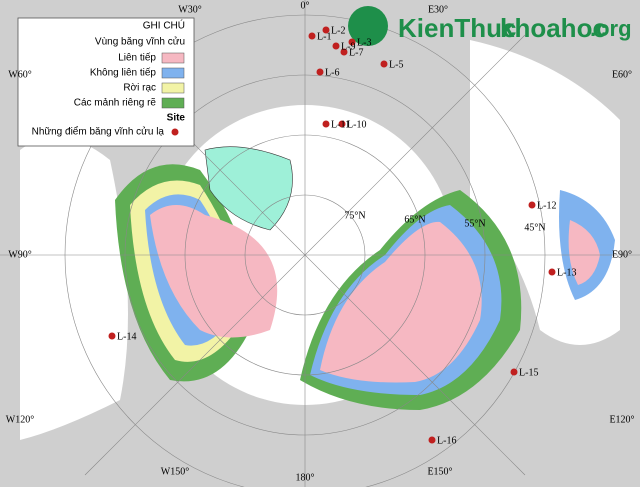  I want to click on site-label: L-2, so click(338, 30).